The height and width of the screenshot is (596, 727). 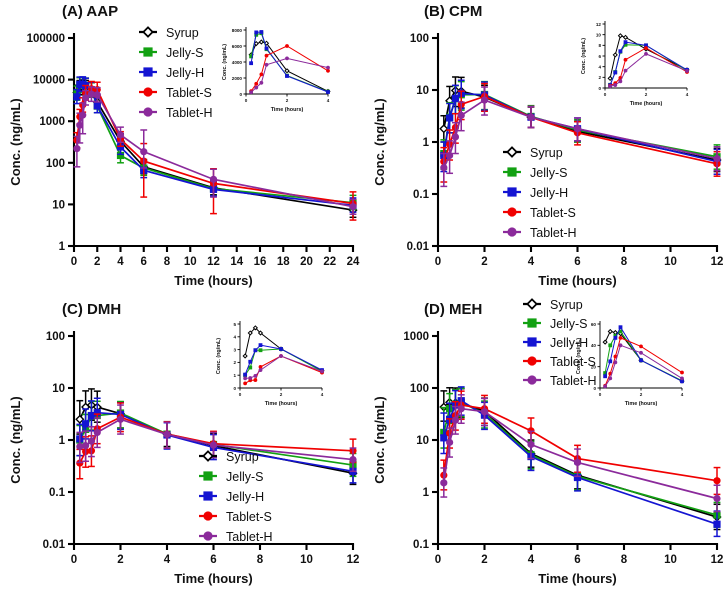 What do you see at coordinates (74, 560) in the screenshot?
I see `x-tick-label: 0` at bounding box center [74, 560].